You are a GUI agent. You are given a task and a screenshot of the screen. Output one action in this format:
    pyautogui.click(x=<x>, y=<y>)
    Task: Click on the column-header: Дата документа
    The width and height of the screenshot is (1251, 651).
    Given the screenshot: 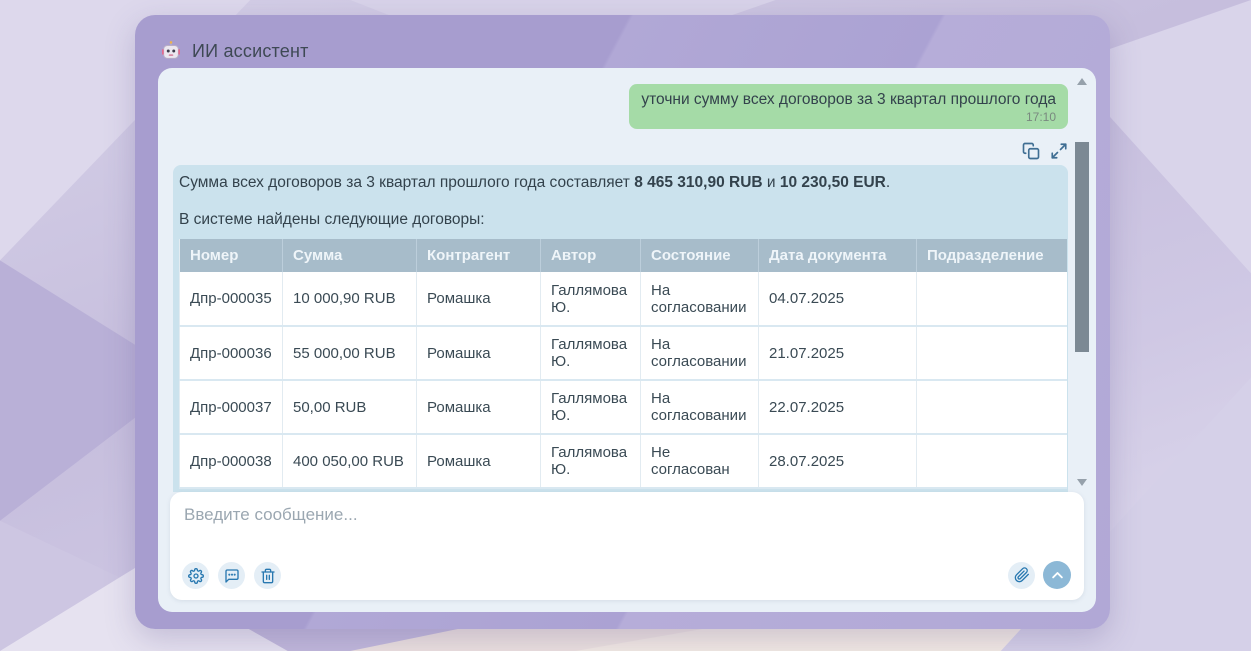 What is the action you would take?
    pyautogui.click(x=837, y=255)
    